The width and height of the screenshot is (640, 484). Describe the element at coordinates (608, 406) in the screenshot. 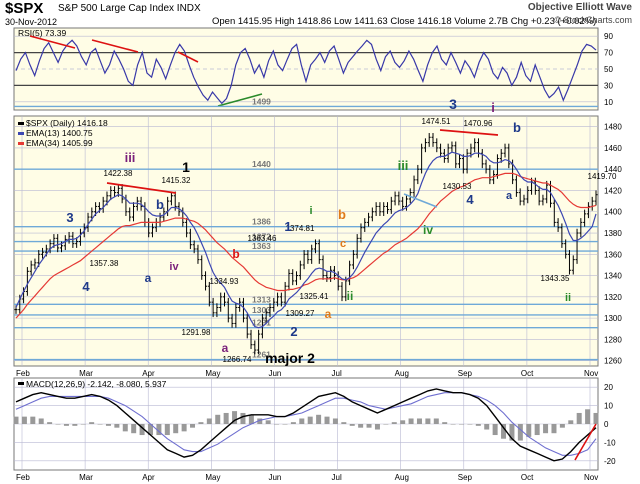

I see `macd-tick-label: 10` at that location.